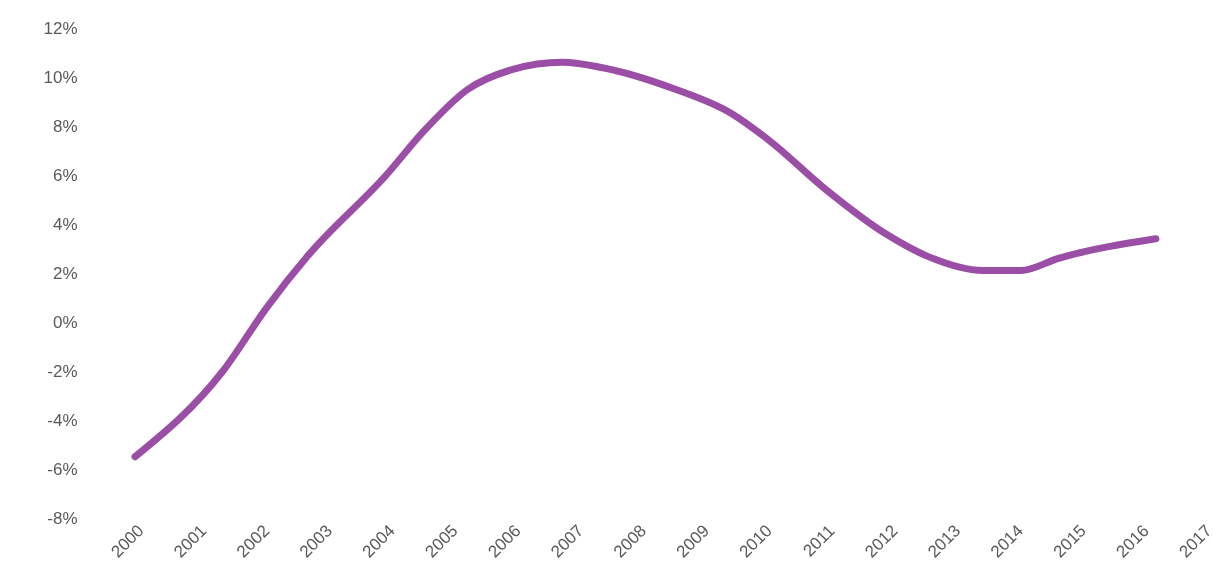 Image resolution: width=1213 pixels, height=581 pixels. What do you see at coordinates (60, 77) in the screenshot?
I see `y-tick-label: 10%` at bounding box center [60, 77].